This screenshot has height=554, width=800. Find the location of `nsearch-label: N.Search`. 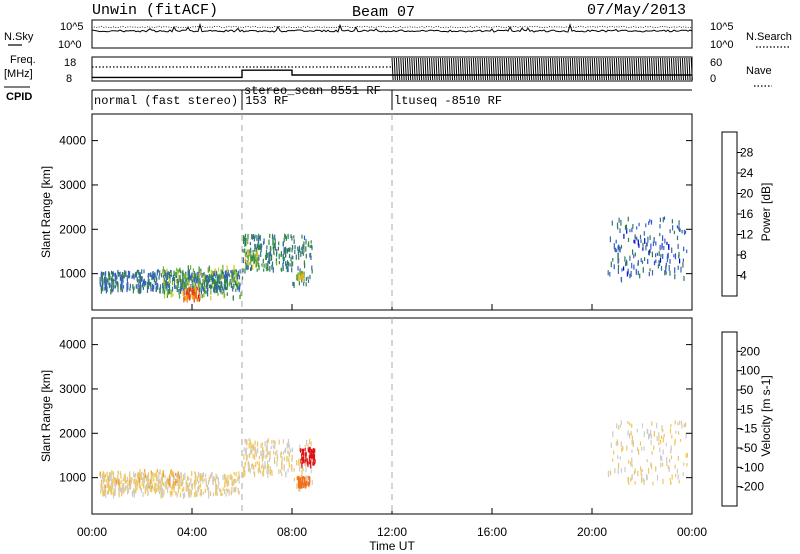

nsearch-label: N.Search is located at coordinates (769, 37).